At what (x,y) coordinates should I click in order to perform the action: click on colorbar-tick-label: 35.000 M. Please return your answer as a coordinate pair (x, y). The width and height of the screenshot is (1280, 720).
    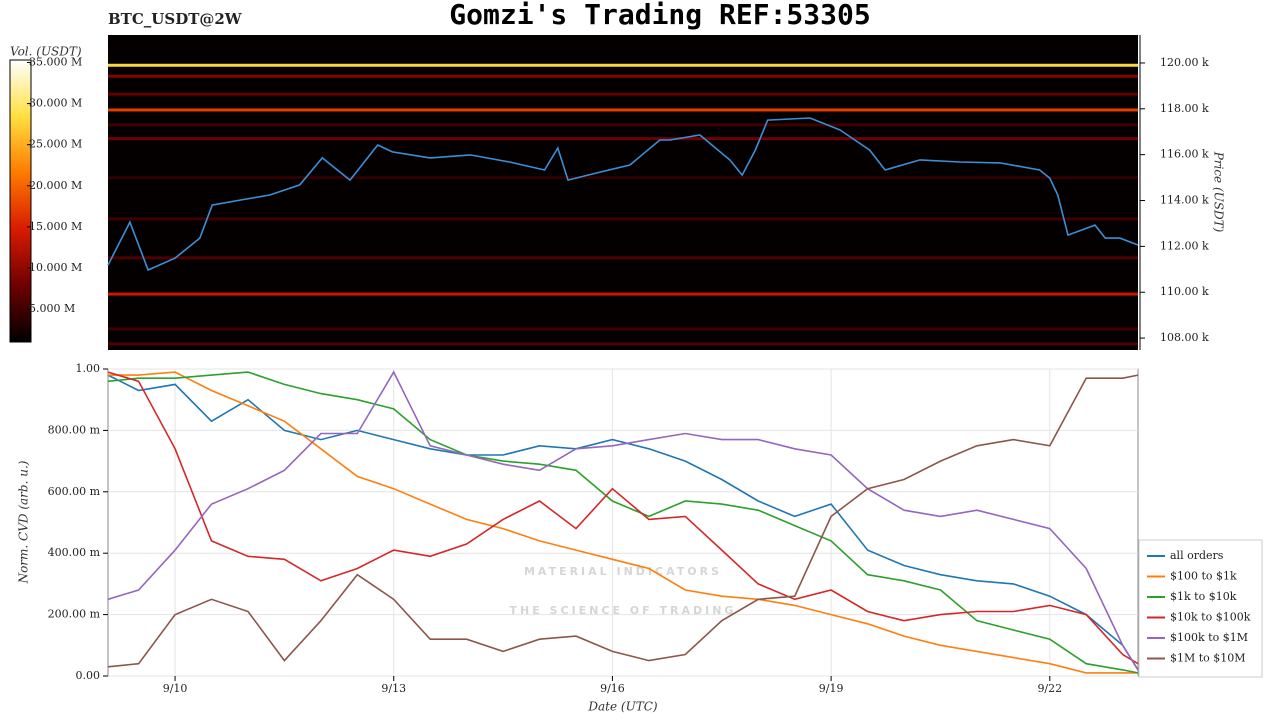
    Looking at the image, I should click on (55, 61).